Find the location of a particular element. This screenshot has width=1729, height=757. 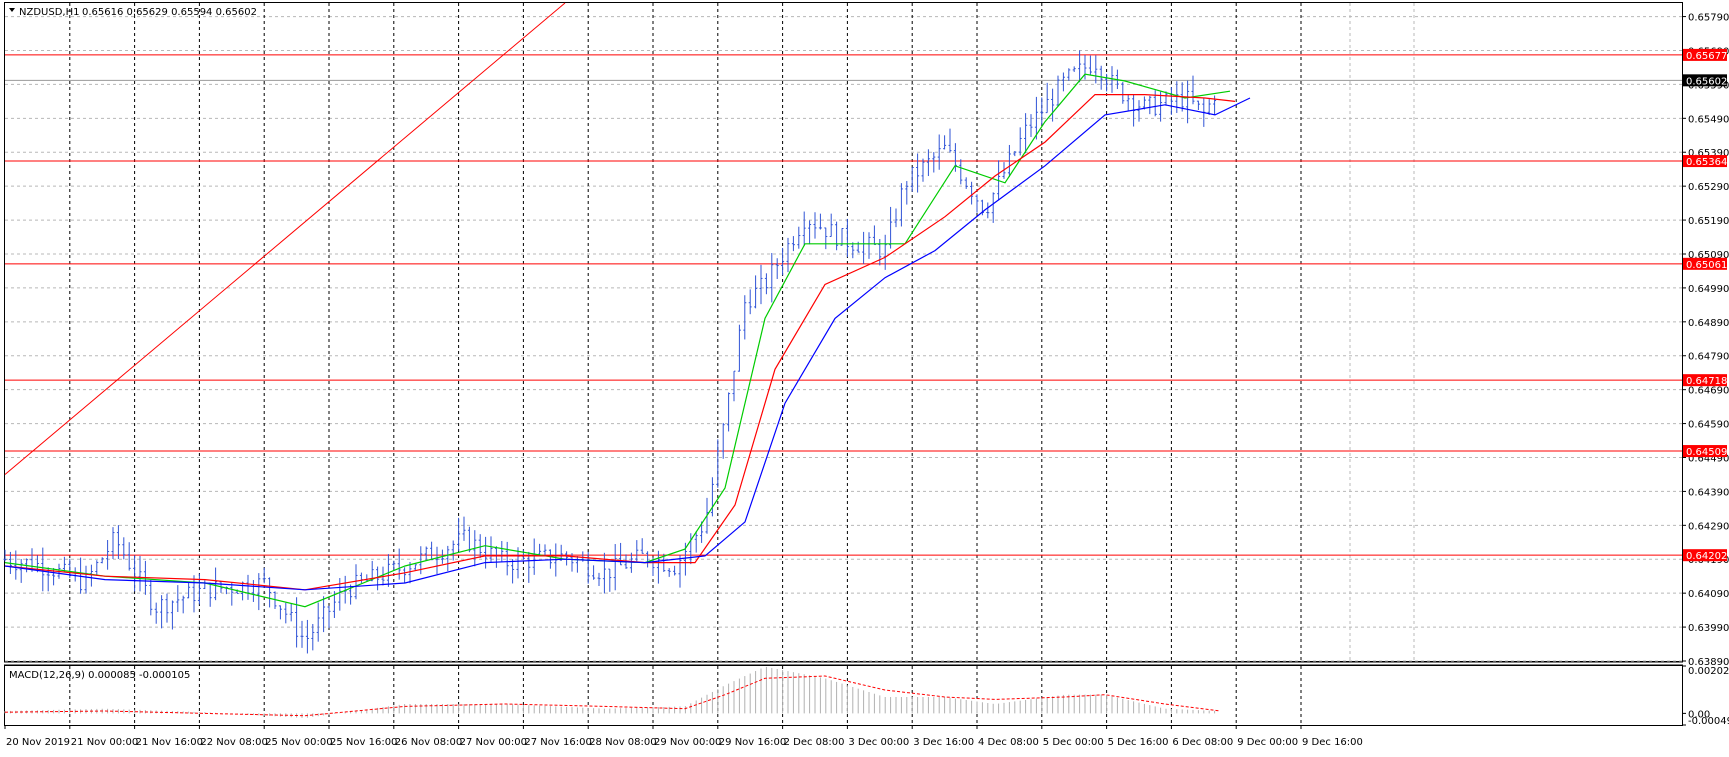

level-tag-label: 0.64509 is located at coordinates (1706, 452).